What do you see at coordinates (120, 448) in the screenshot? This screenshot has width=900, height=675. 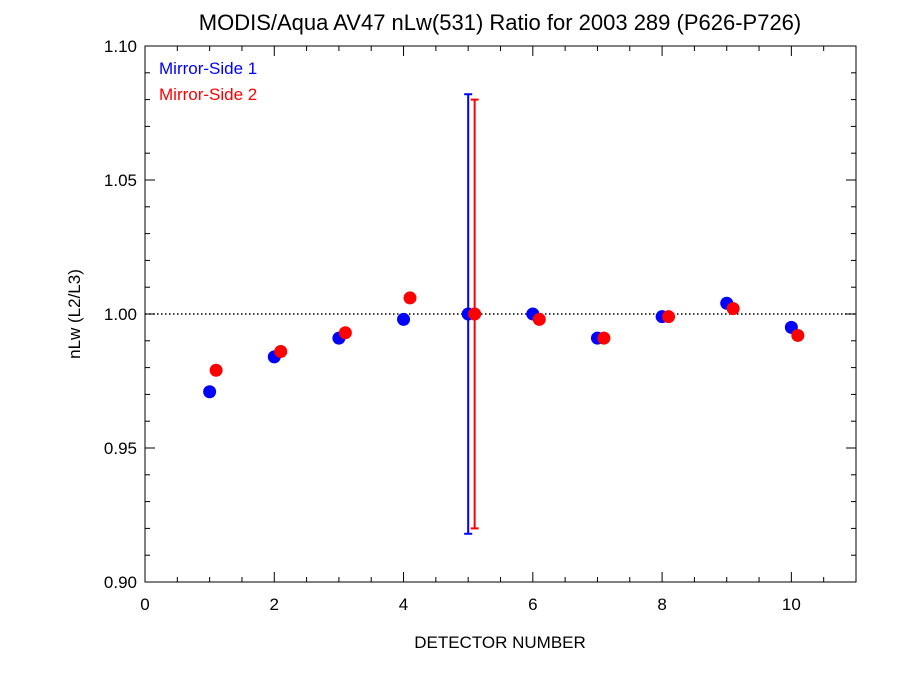 I see `y-tick-label: 0.95` at bounding box center [120, 448].